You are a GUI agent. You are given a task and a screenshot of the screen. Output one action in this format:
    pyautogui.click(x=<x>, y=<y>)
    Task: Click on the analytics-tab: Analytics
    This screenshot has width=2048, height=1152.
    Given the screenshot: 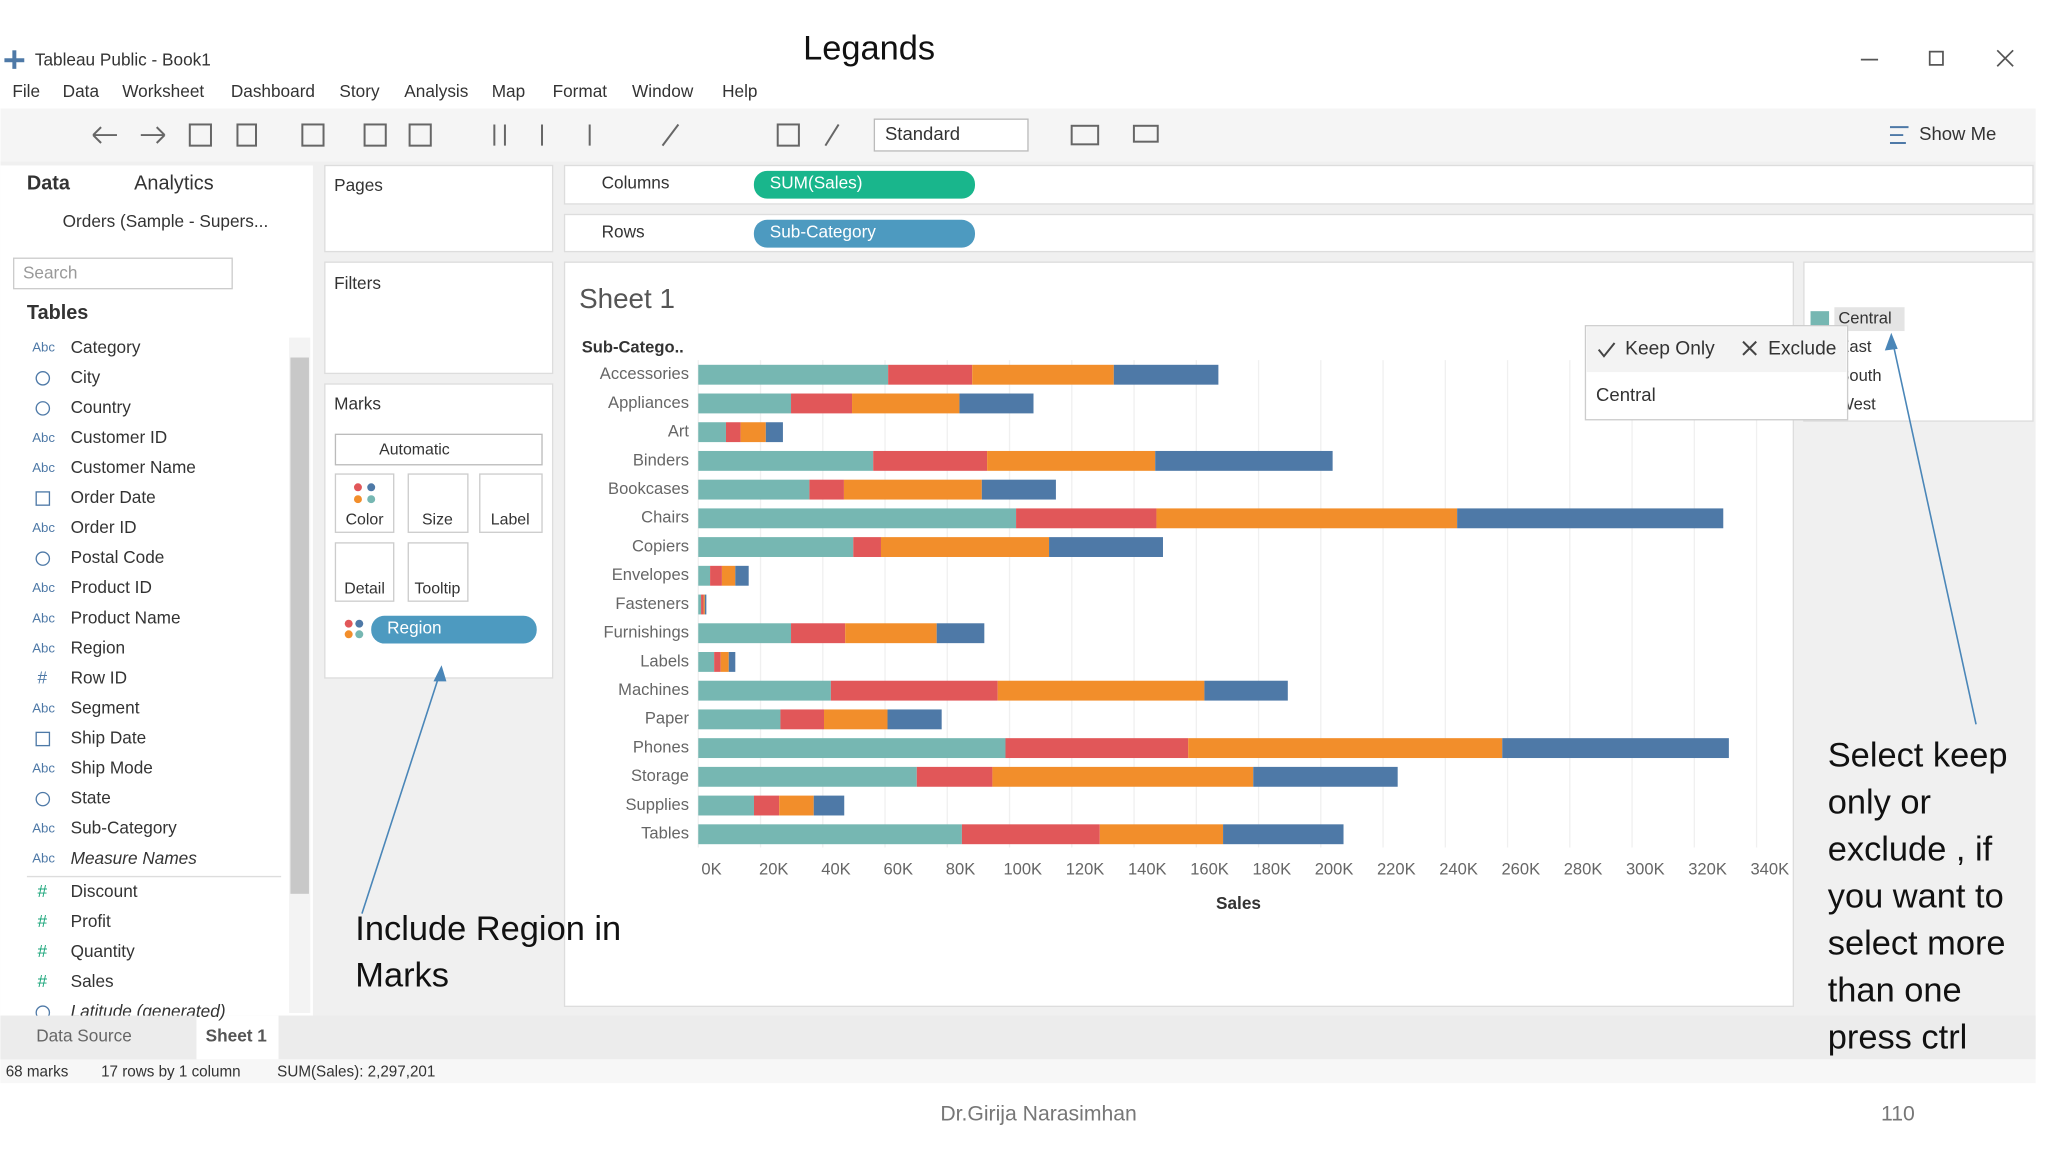 What is the action you would take?
    pyautogui.click(x=174, y=183)
    